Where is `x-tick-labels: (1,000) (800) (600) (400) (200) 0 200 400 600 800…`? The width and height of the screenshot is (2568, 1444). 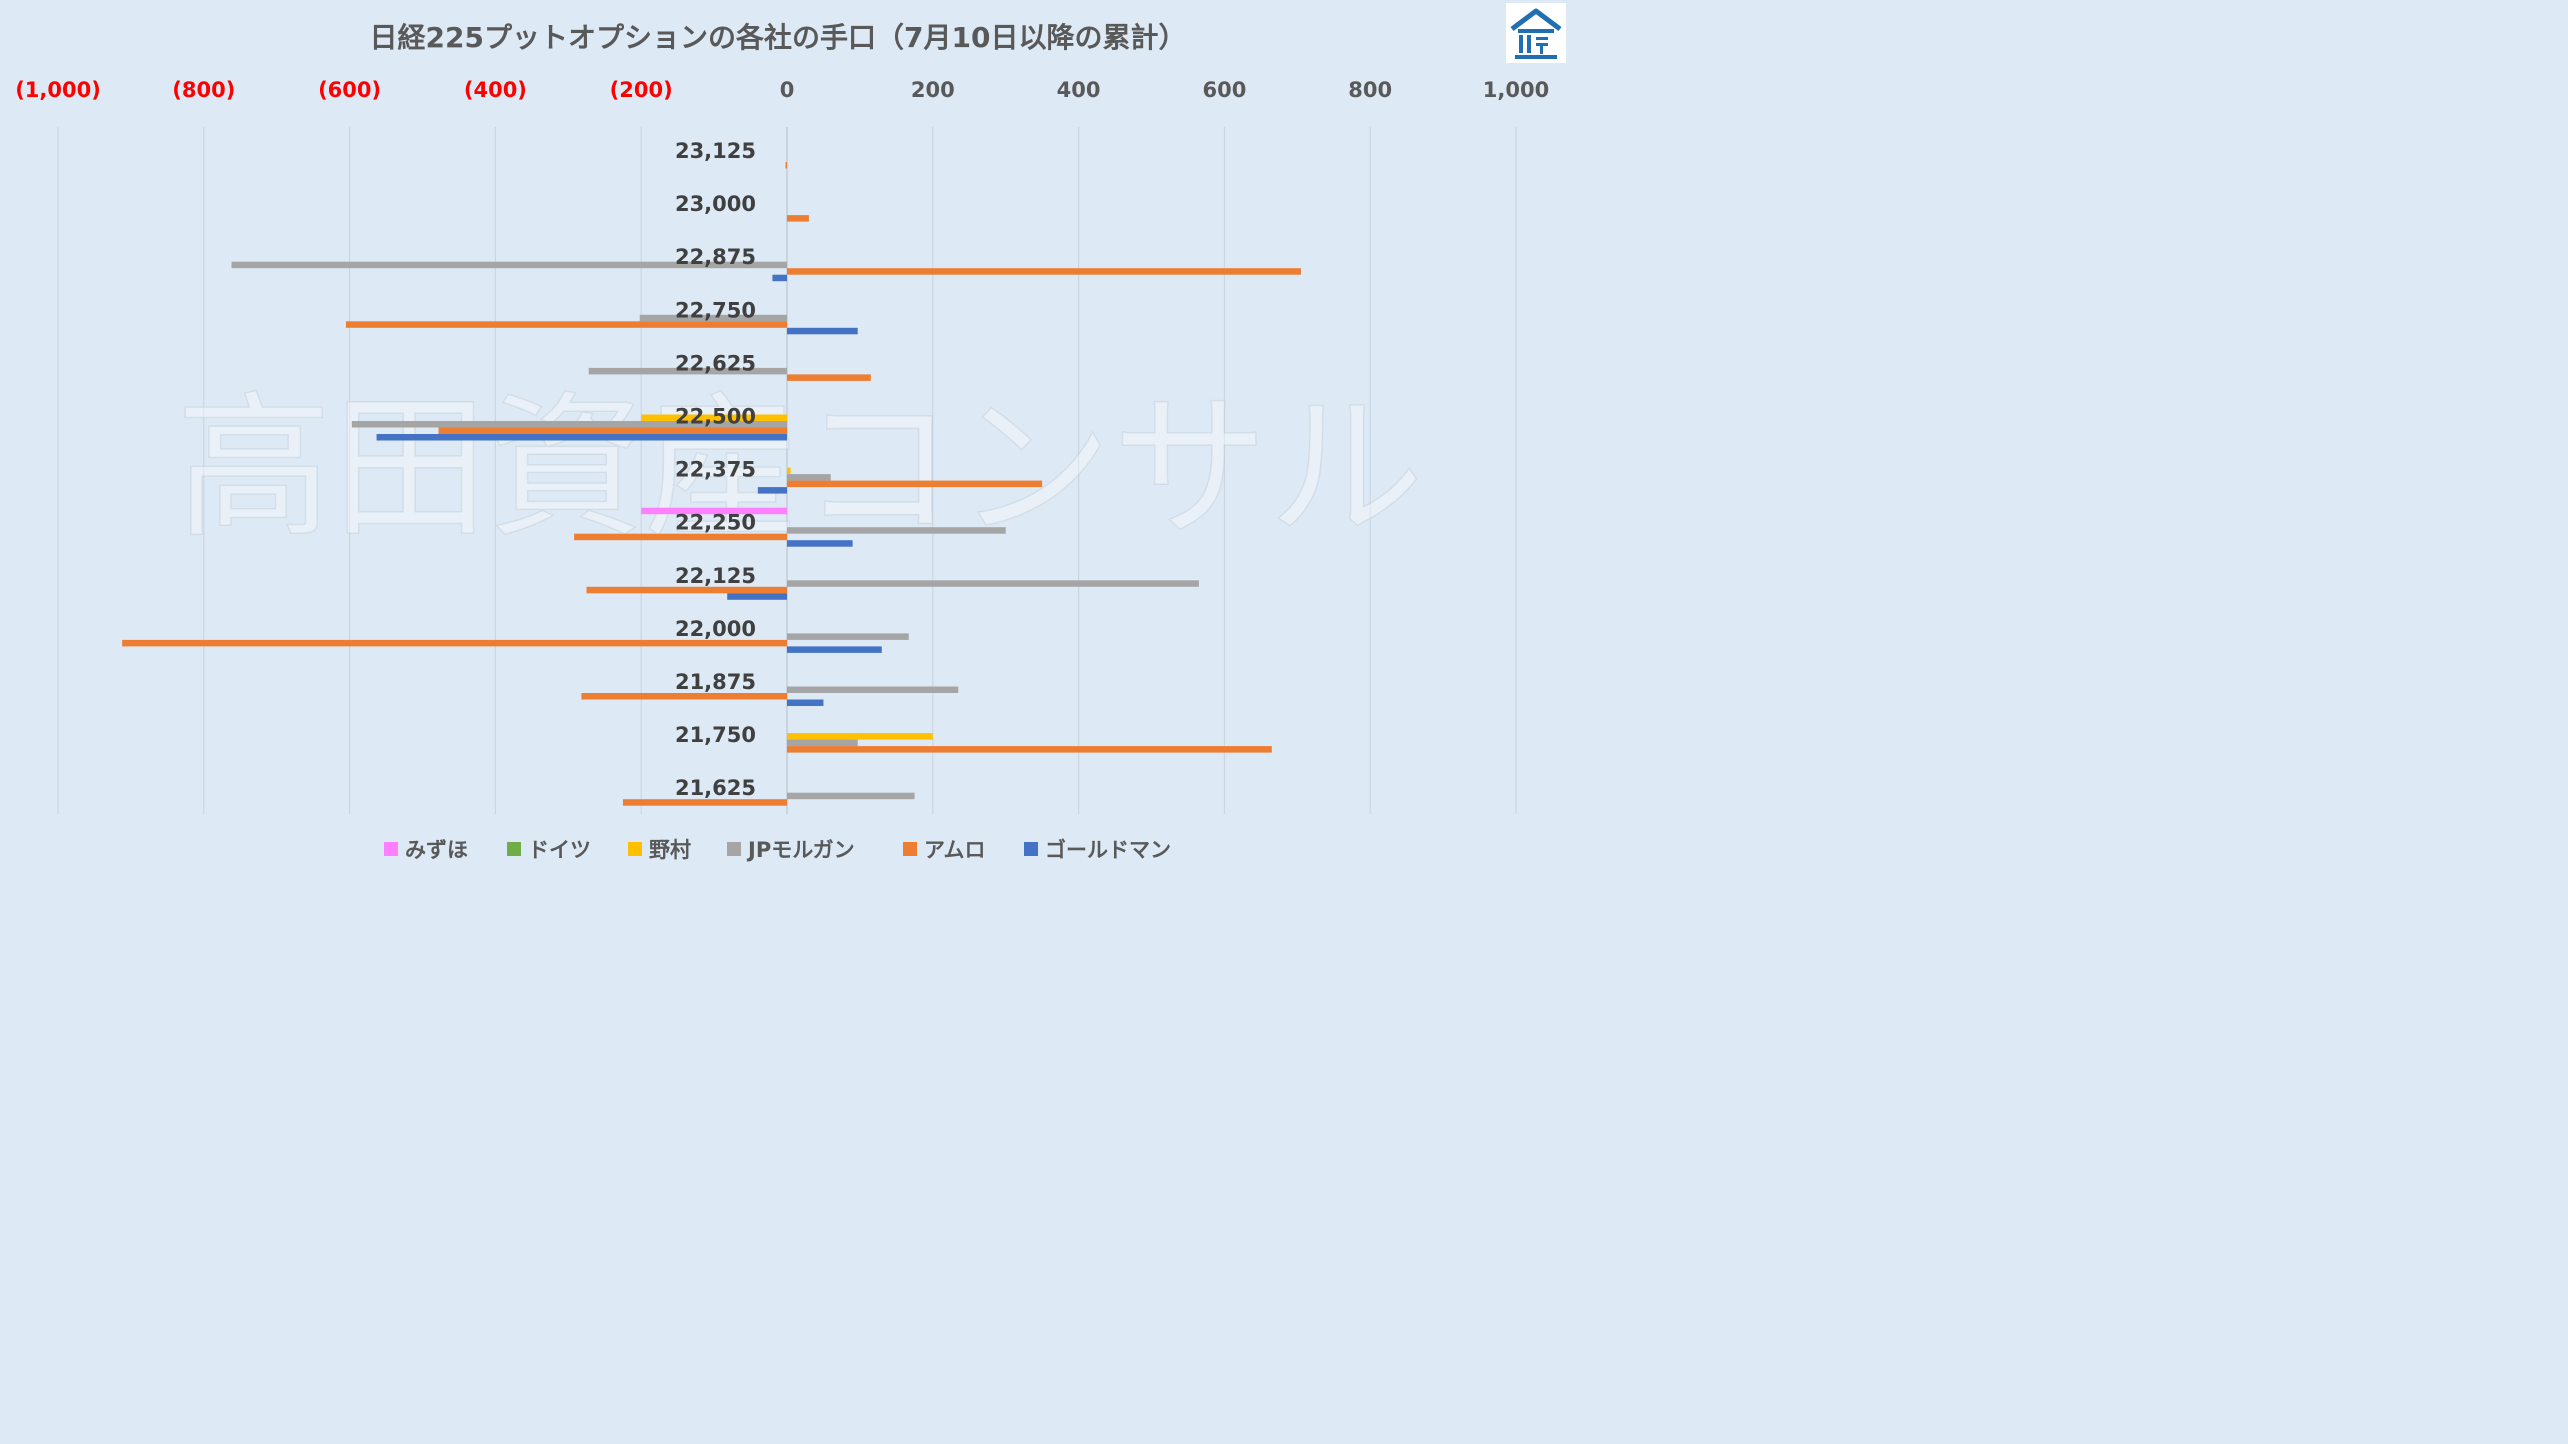
x-tick-labels: (1,000) (800) (600) (400) (200) 0 200 400 600 800… is located at coordinates (782, 90).